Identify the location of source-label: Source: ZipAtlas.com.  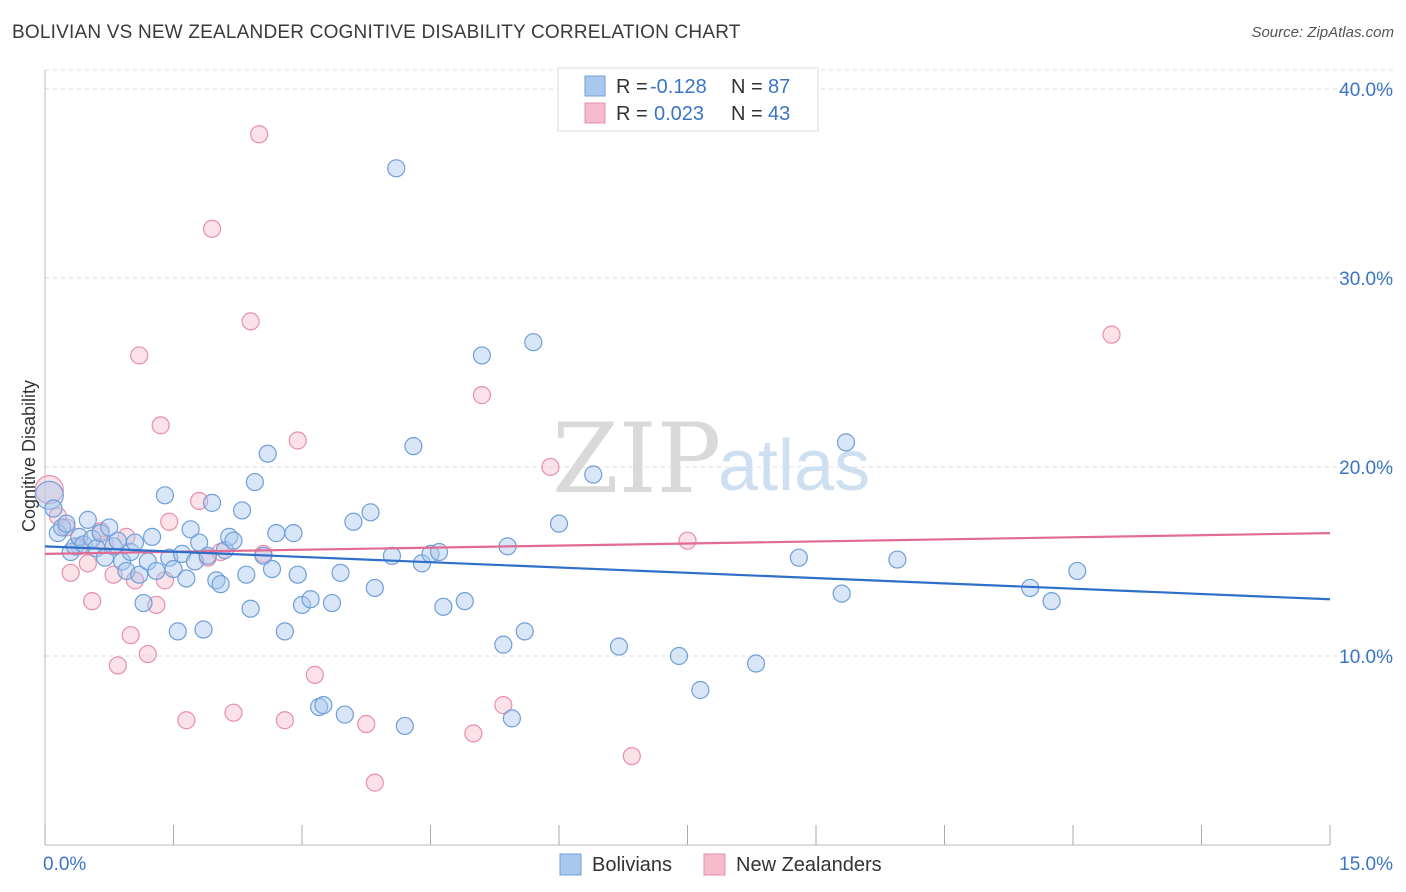
(1322, 32).